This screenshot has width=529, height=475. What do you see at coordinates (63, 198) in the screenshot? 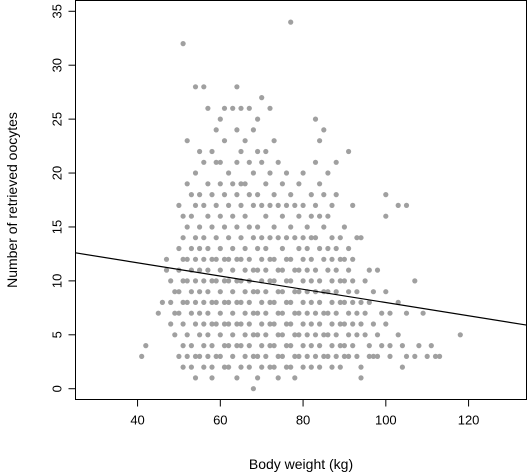
I see `y-axis: 0 5 10 15 20 25 30 35` at bounding box center [63, 198].